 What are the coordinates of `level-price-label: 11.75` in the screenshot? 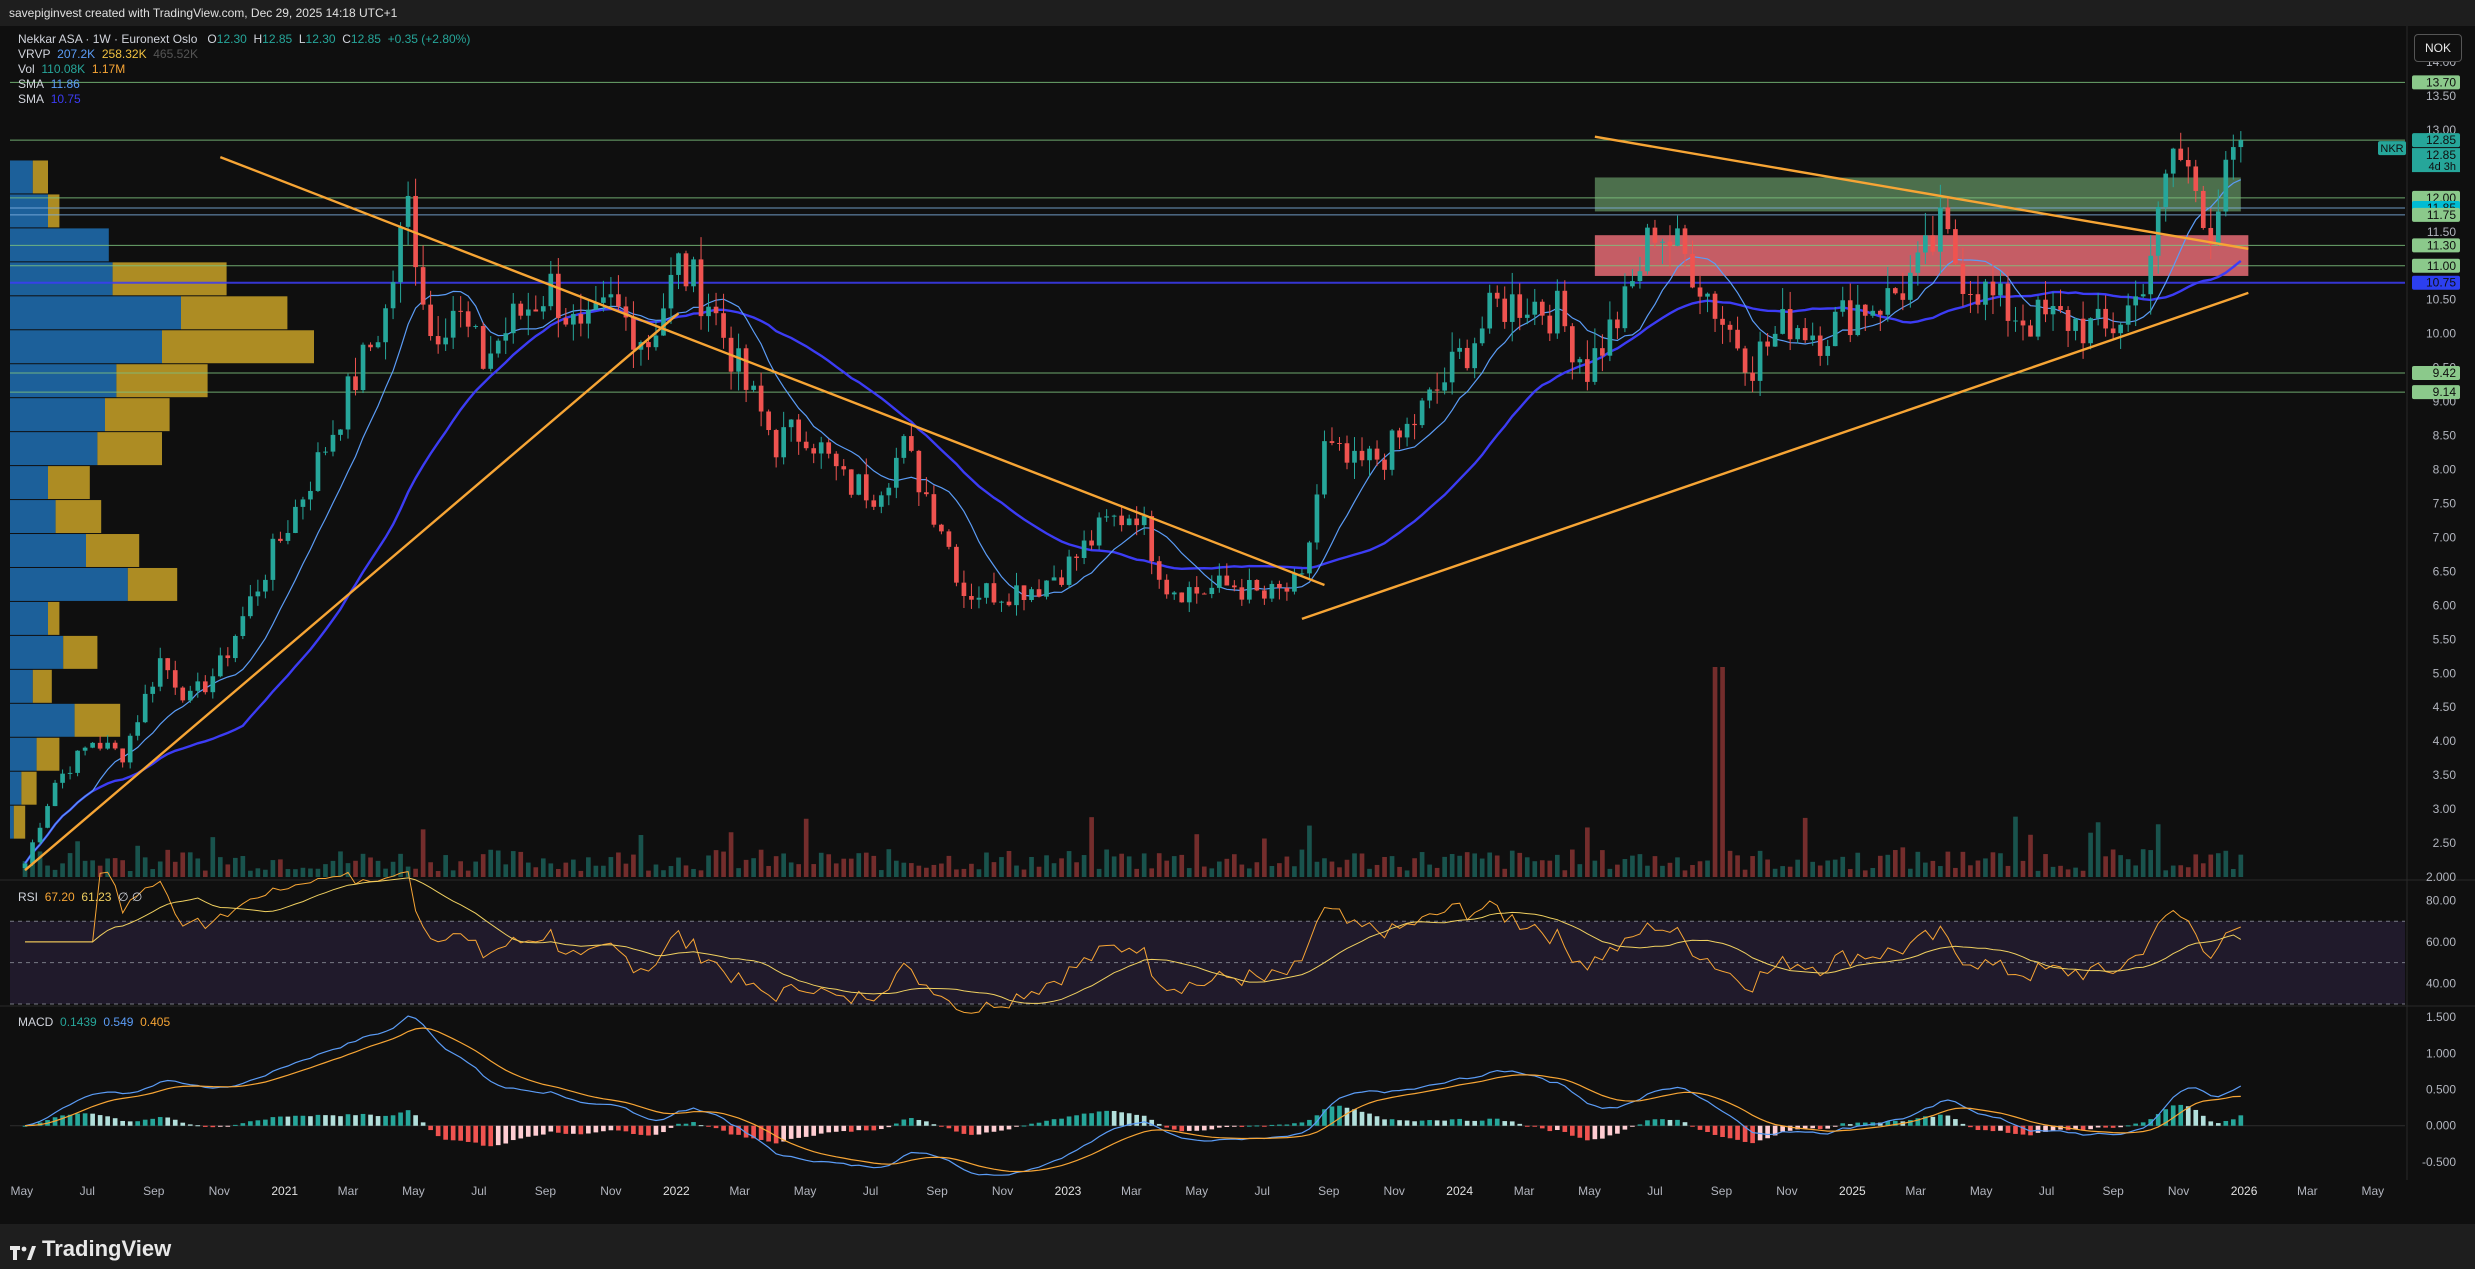 It's located at (2441, 215).